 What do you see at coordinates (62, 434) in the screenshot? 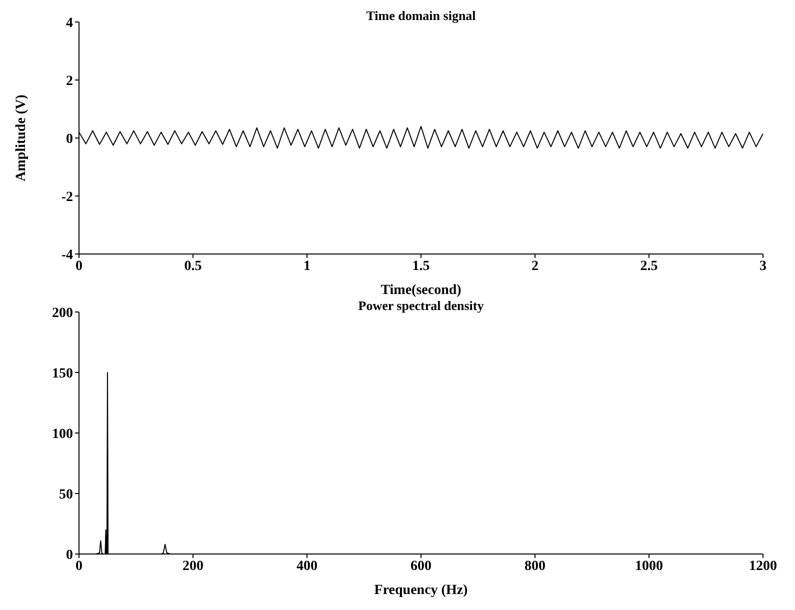
I see `y-tick-label: 100` at bounding box center [62, 434].